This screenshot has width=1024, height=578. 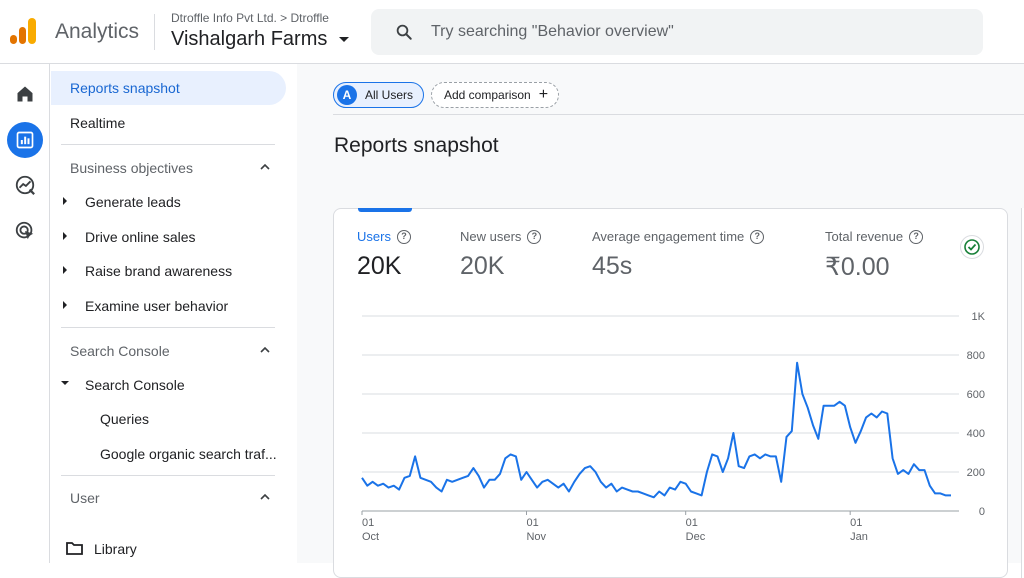 I want to click on property-selector: Vishalgarh Farms, so click(x=249, y=39).